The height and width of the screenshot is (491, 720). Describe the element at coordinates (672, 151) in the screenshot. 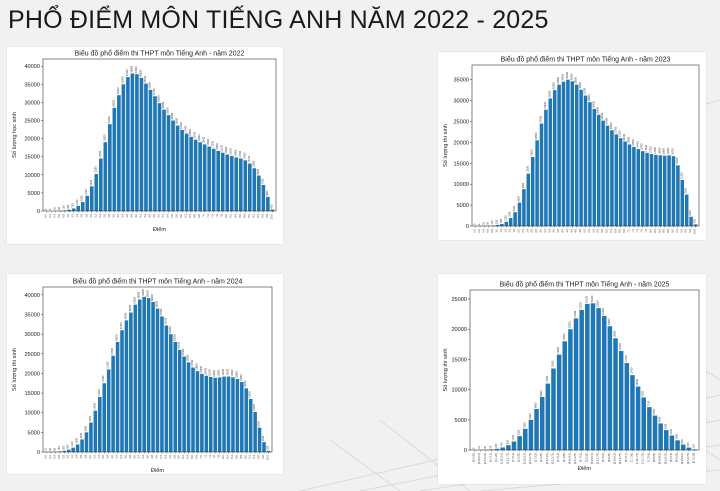

I see `bar-data-label: 16700` at that location.